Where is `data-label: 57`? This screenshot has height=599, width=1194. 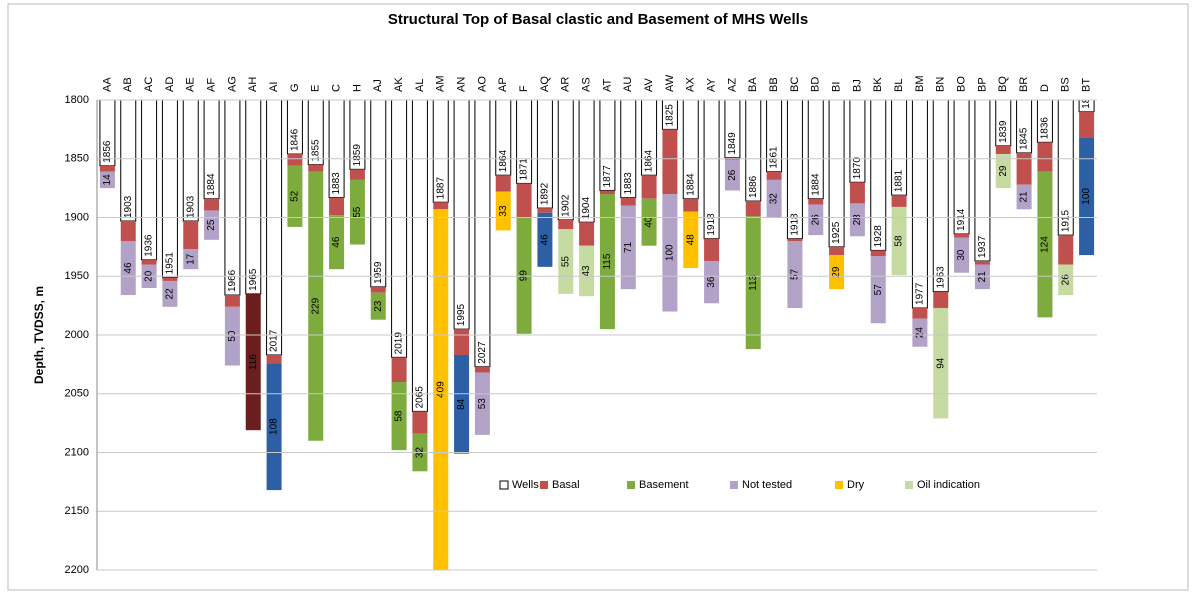 data-label: 57 is located at coordinates (878, 290).